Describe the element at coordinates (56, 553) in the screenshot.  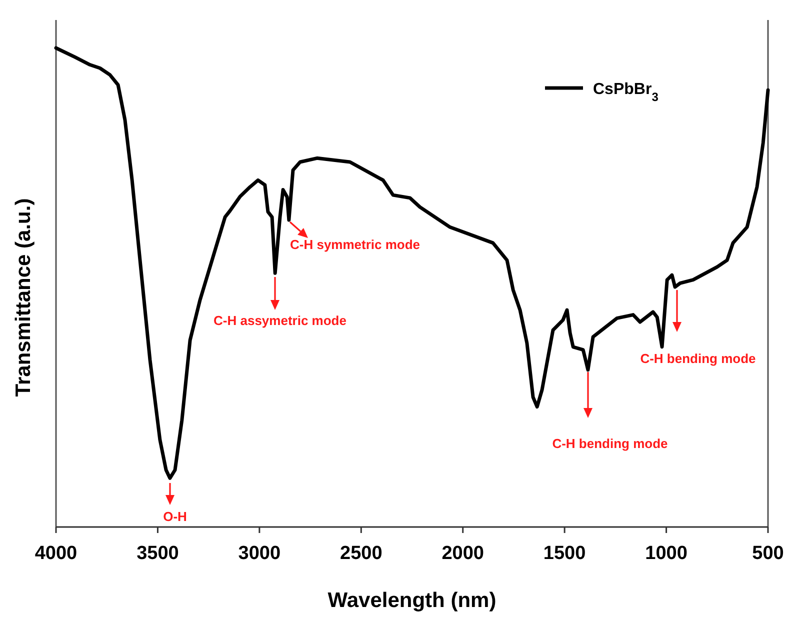
I see `x-tick-label: 4000` at that location.